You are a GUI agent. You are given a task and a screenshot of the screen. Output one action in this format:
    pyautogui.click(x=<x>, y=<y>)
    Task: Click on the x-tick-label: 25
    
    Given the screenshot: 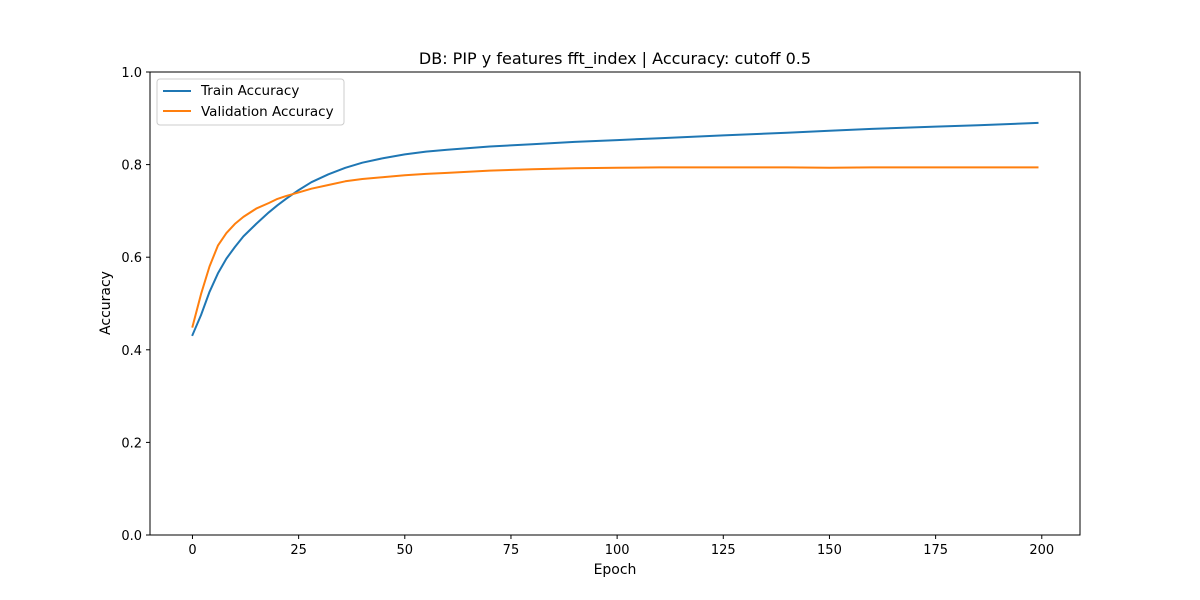 What is the action you would take?
    pyautogui.click(x=298, y=550)
    